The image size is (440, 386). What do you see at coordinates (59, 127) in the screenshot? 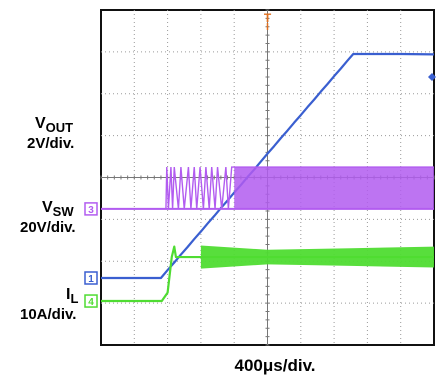
I see `vout-subscript: OUT` at bounding box center [59, 127].